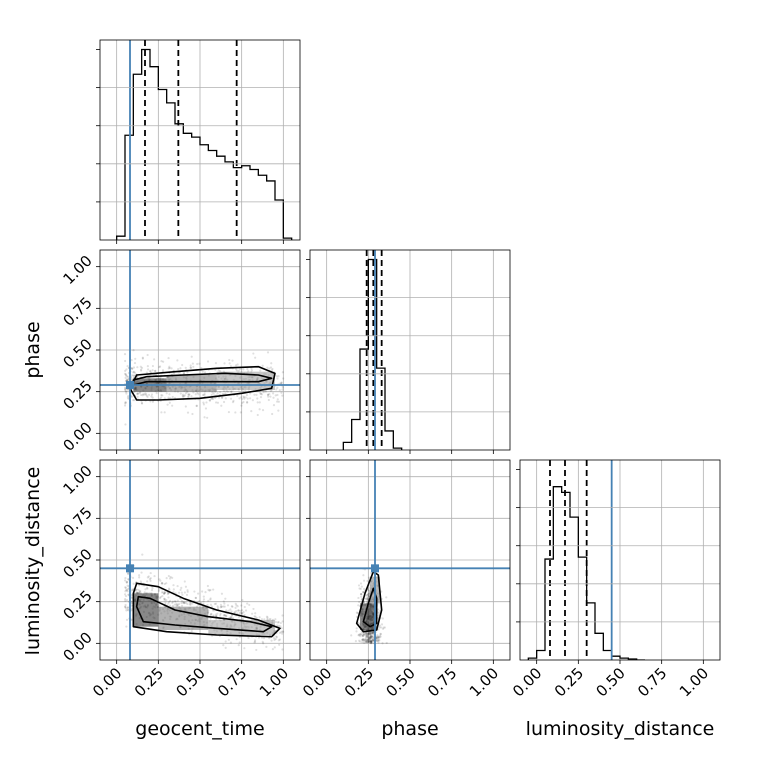 The height and width of the screenshot is (764, 760). Describe the element at coordinates (484, 682) in the screenshot. I see `xtick-label-phase-4: 1.00` at that location.